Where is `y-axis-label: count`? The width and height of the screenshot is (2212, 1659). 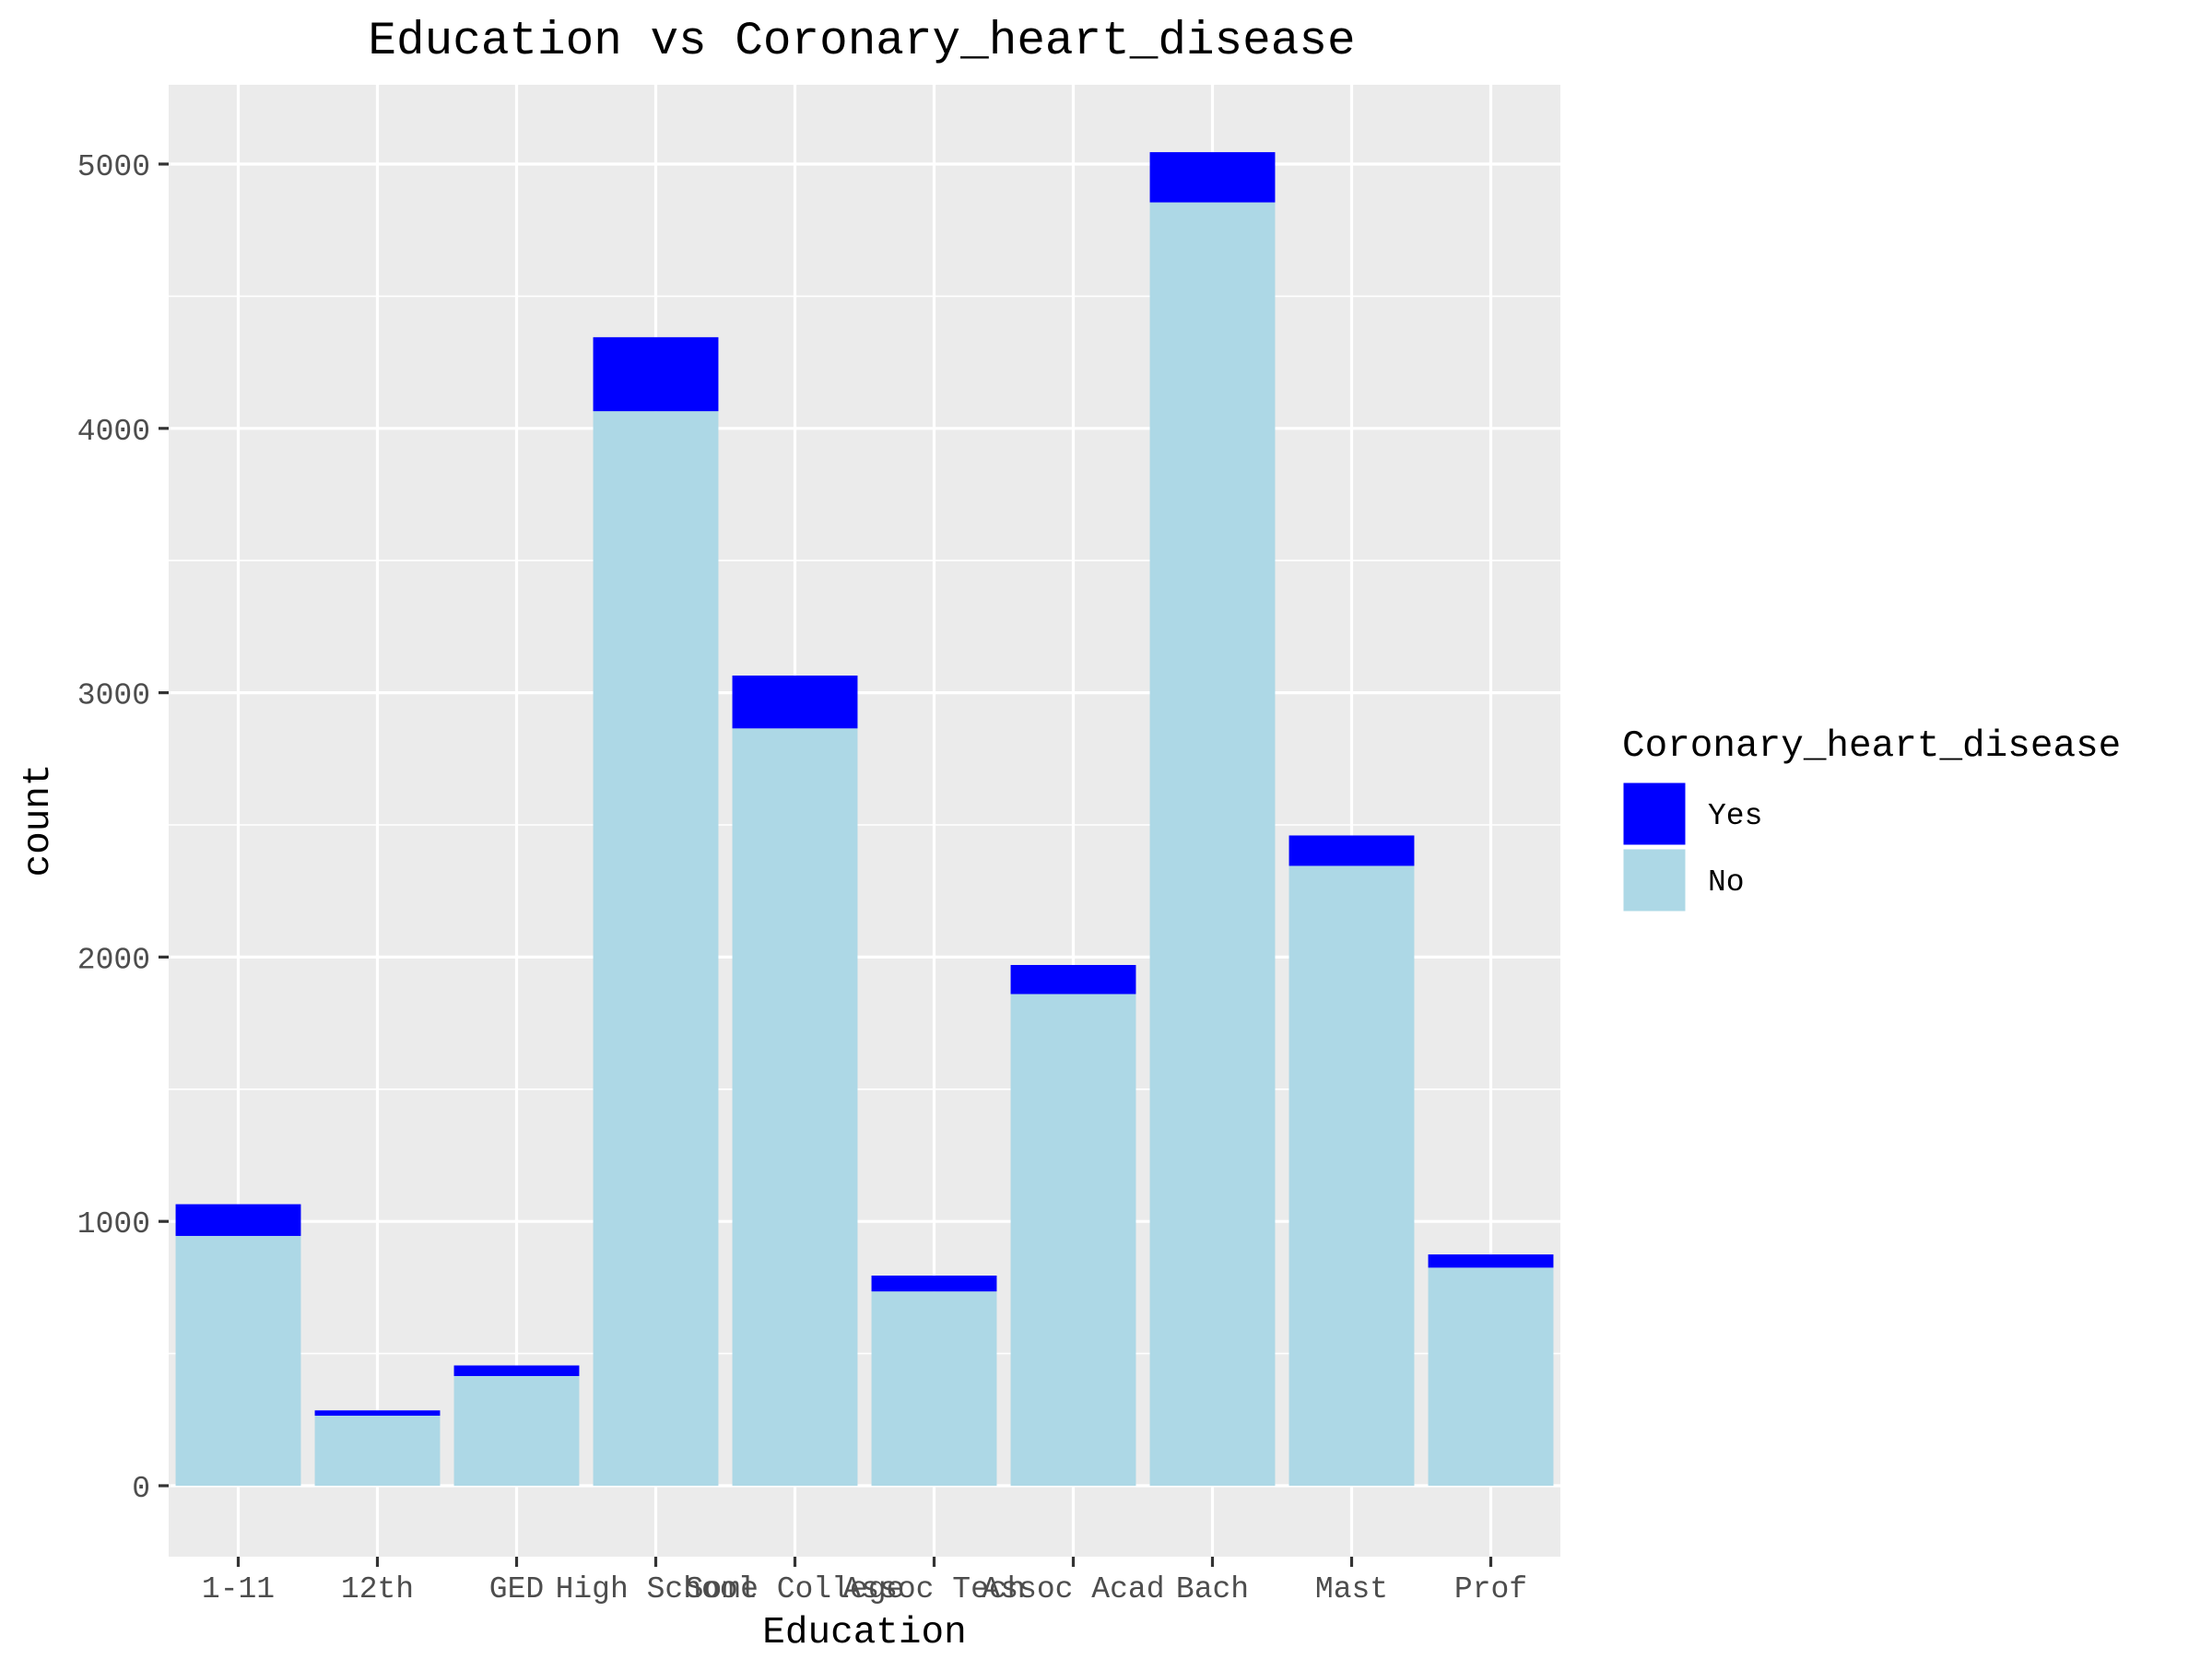 y-axis-label: count is located at coordinates (39, 820).